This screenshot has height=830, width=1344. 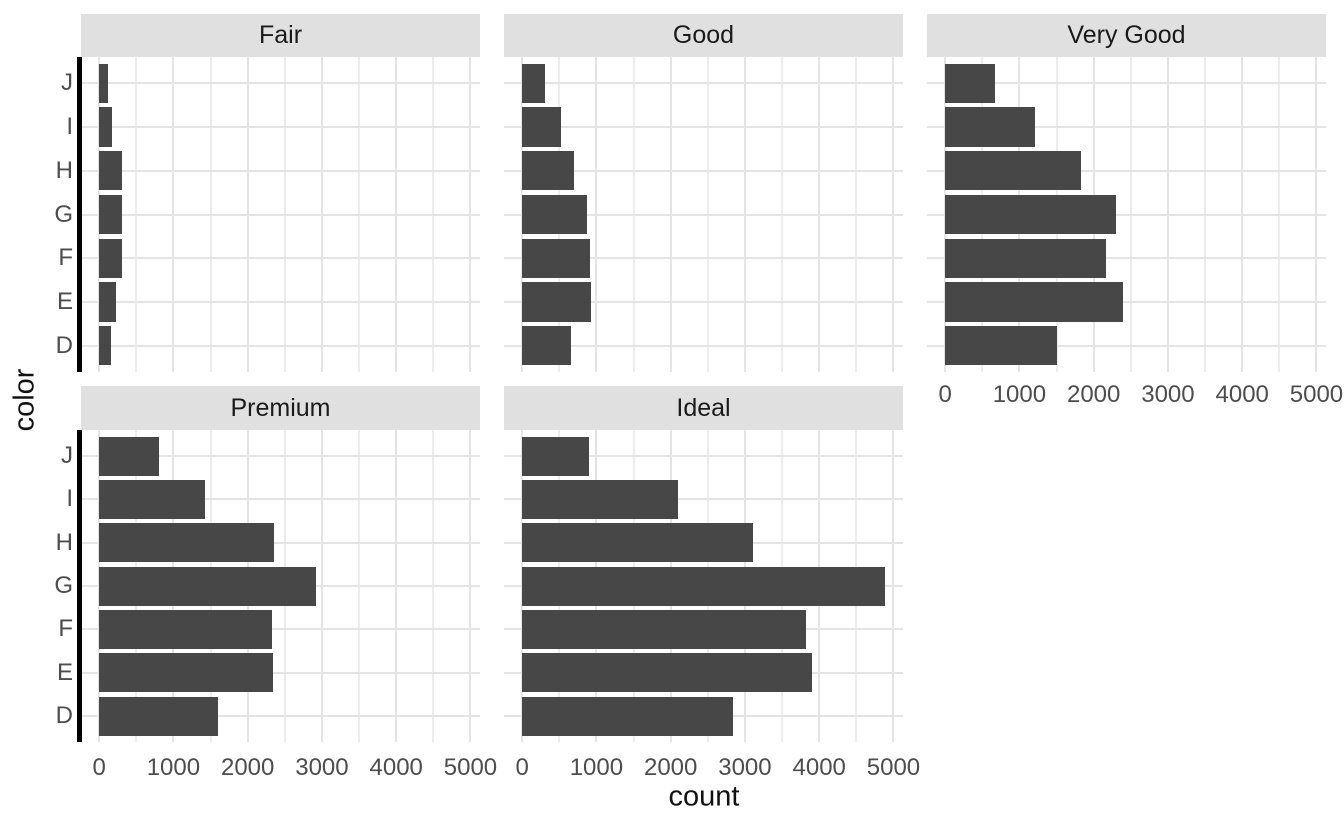 I want to click on bar-good-j, so click(x=533, y=83).